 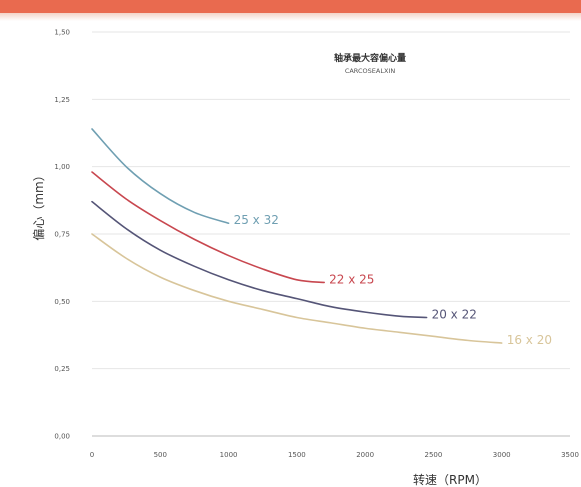 What do you see at coordinates (434, 455) in the screenshot?
I see `x-tick-label: 2500` at bounding box center [434, 455].